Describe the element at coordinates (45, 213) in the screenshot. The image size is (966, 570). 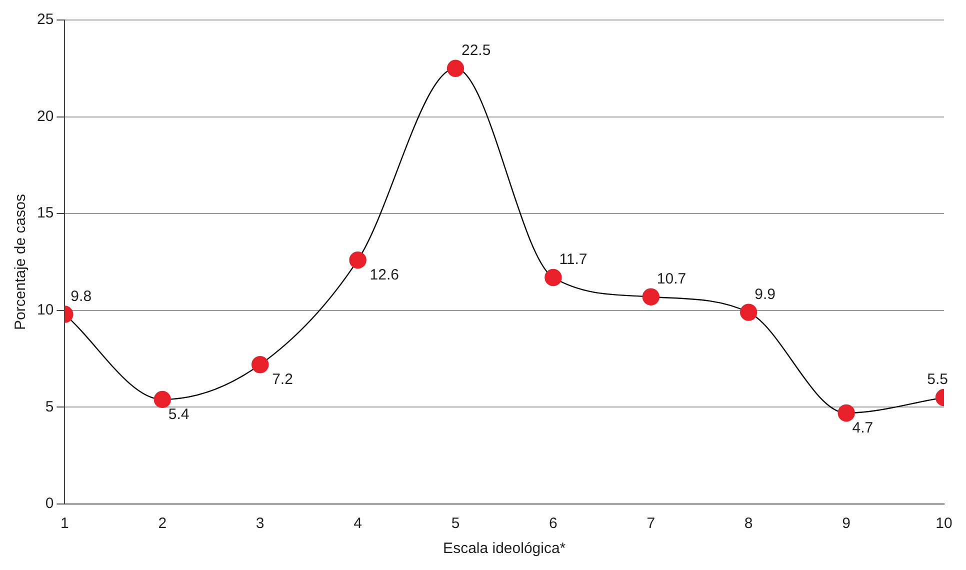
I see `y-tick-label: 15` at that location.